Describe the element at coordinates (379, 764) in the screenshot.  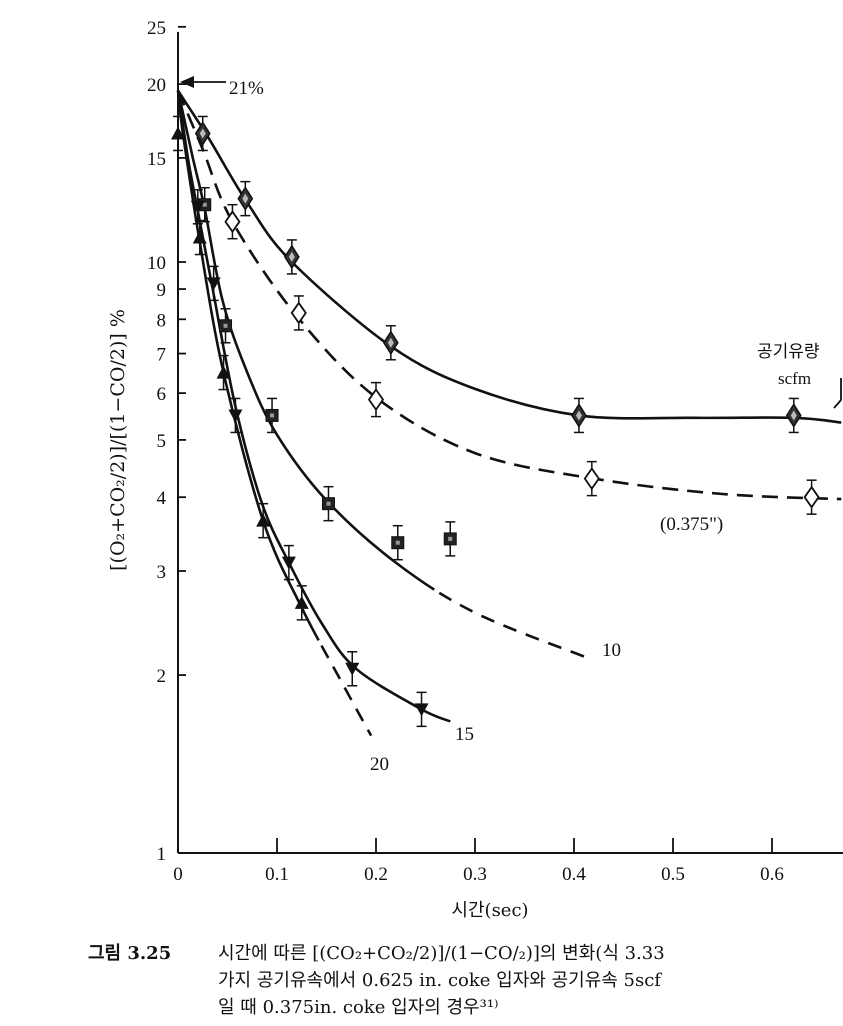
I see `series-label-4: 20` at that location.